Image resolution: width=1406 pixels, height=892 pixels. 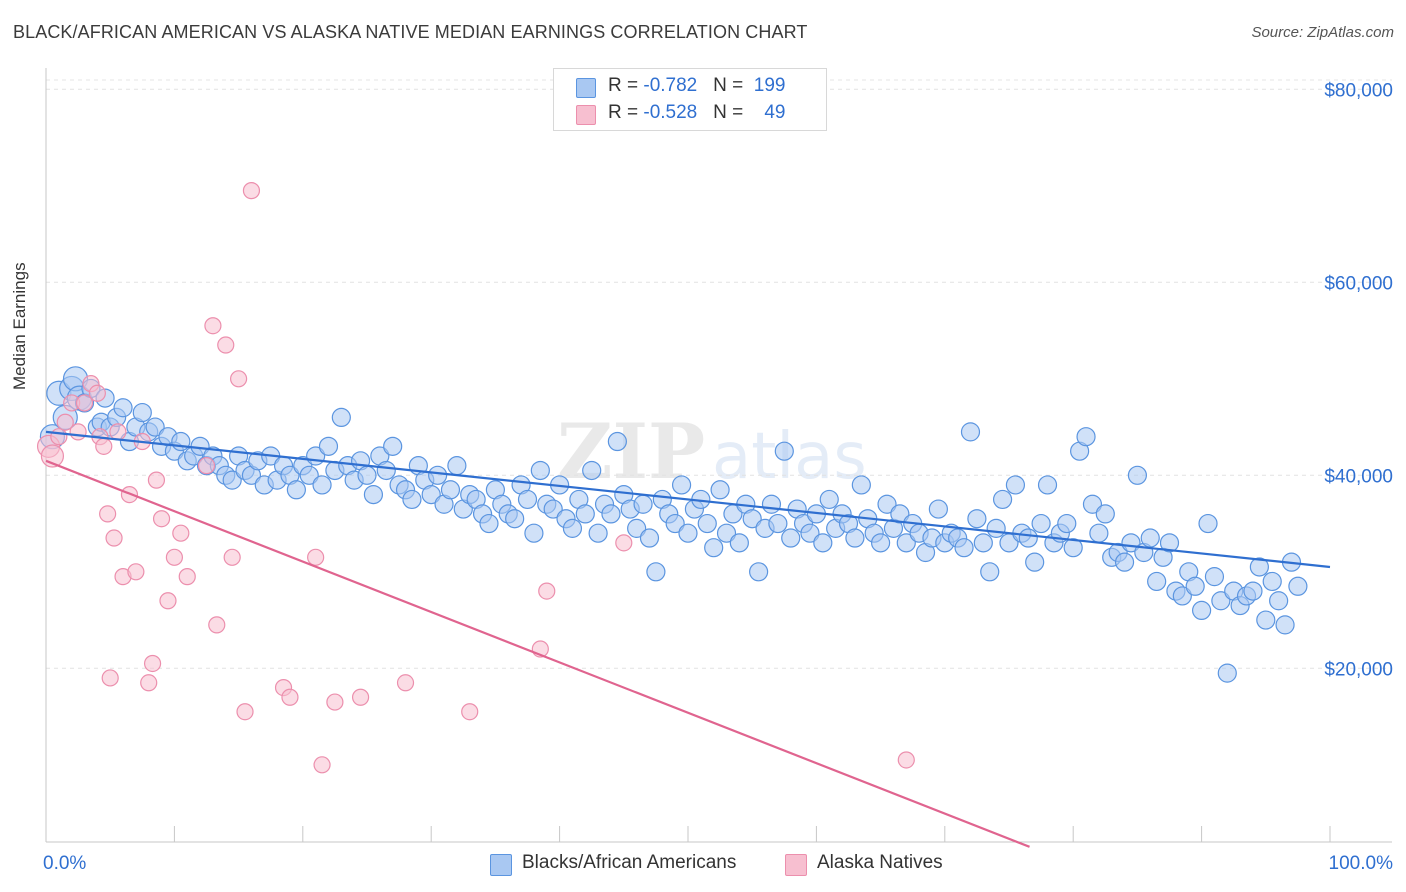 I want to click on y-tick-label: $20,000, so click(x=1358, y=669).